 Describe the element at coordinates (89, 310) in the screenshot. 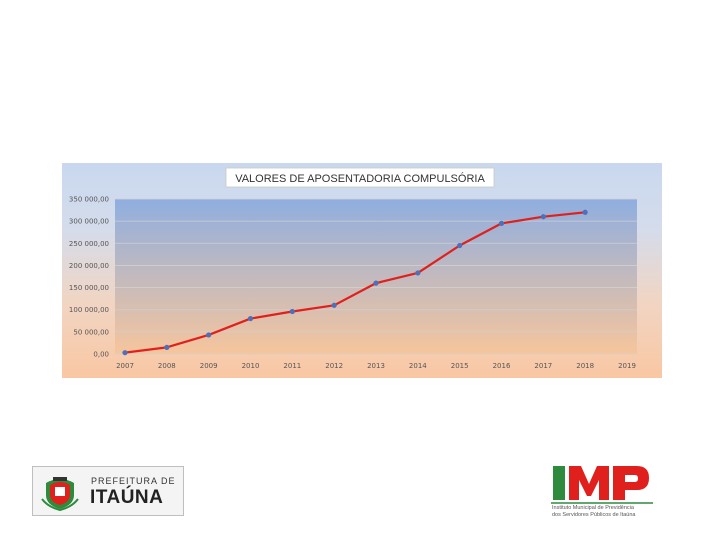

I see `y-tick-label: 100 000,00` at that location.